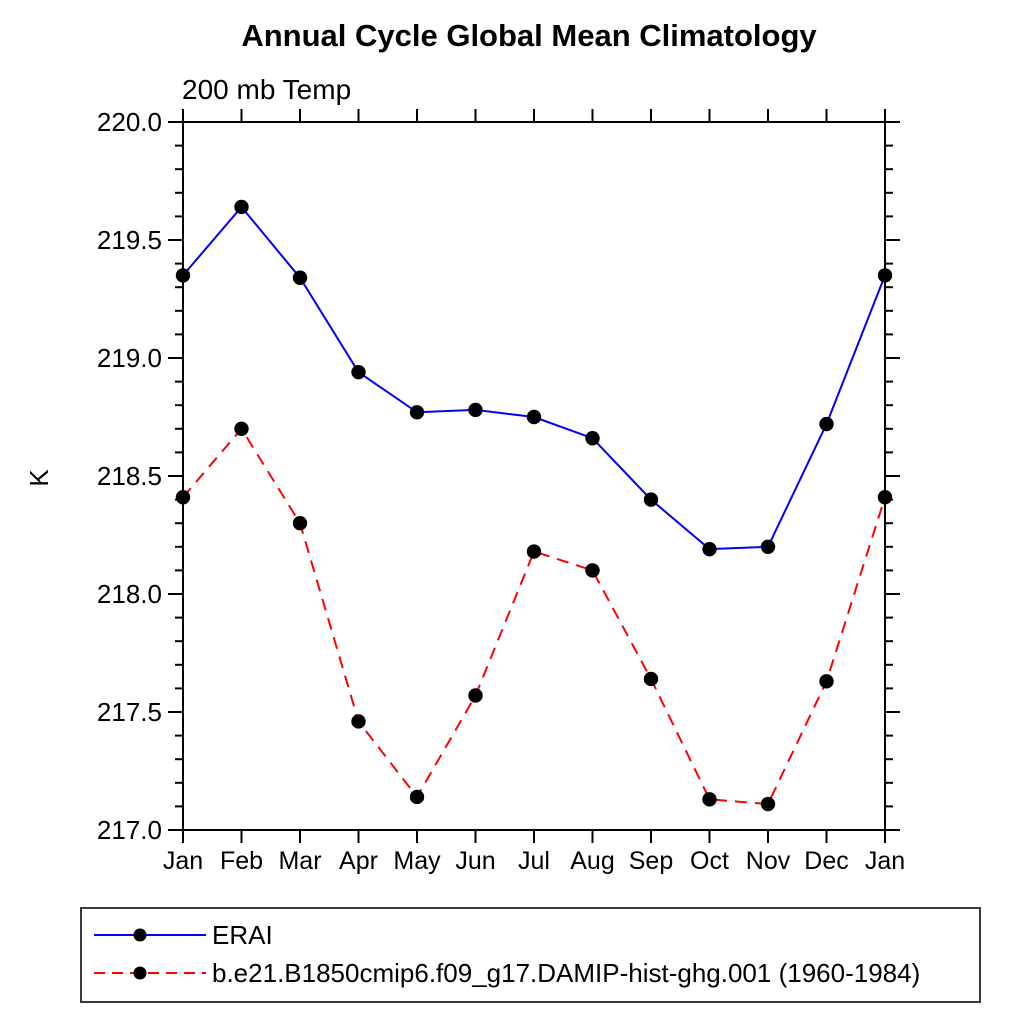 The image size is (1024, 1029). What do you see at coordinates (39, 478) in the screenshot?
I see `y-axis-label: K` at bounding box center [39, 478].